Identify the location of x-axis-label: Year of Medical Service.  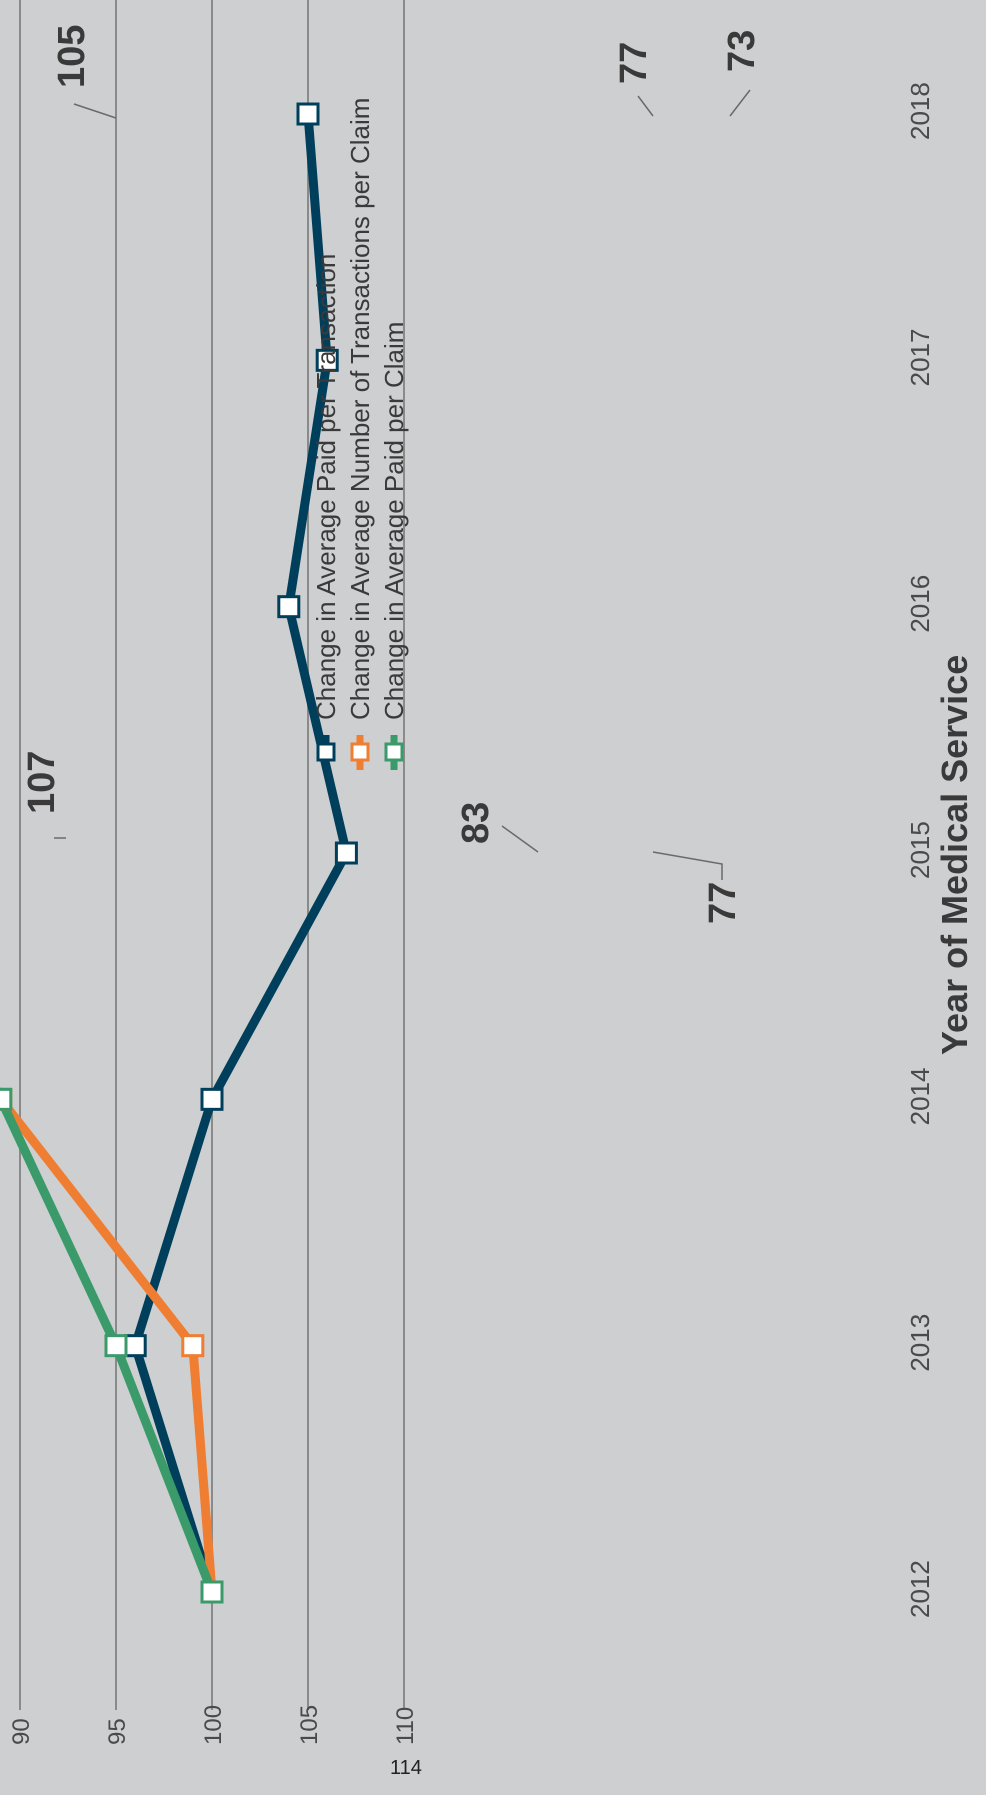
(954, 855).